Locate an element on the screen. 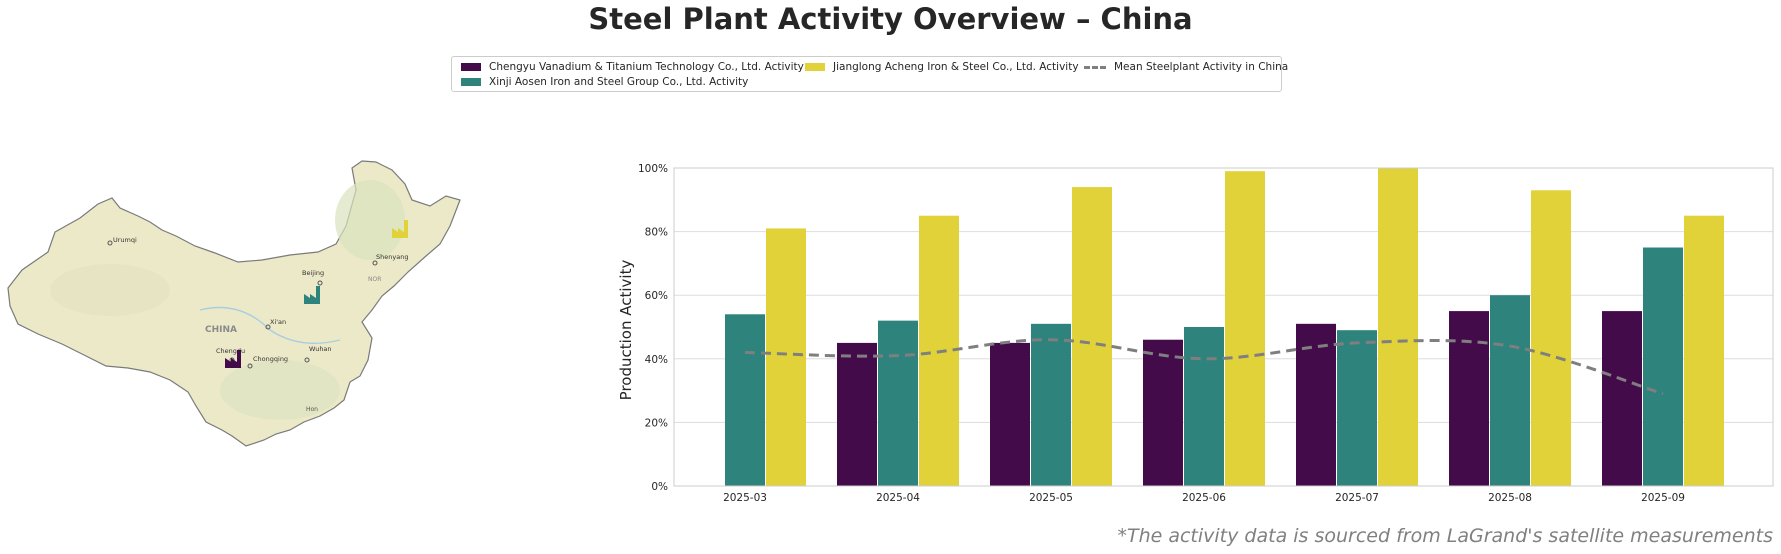 This screenshot has width=1781, height=554. legend-swatch-series2 is located at coordinates (471, 82).